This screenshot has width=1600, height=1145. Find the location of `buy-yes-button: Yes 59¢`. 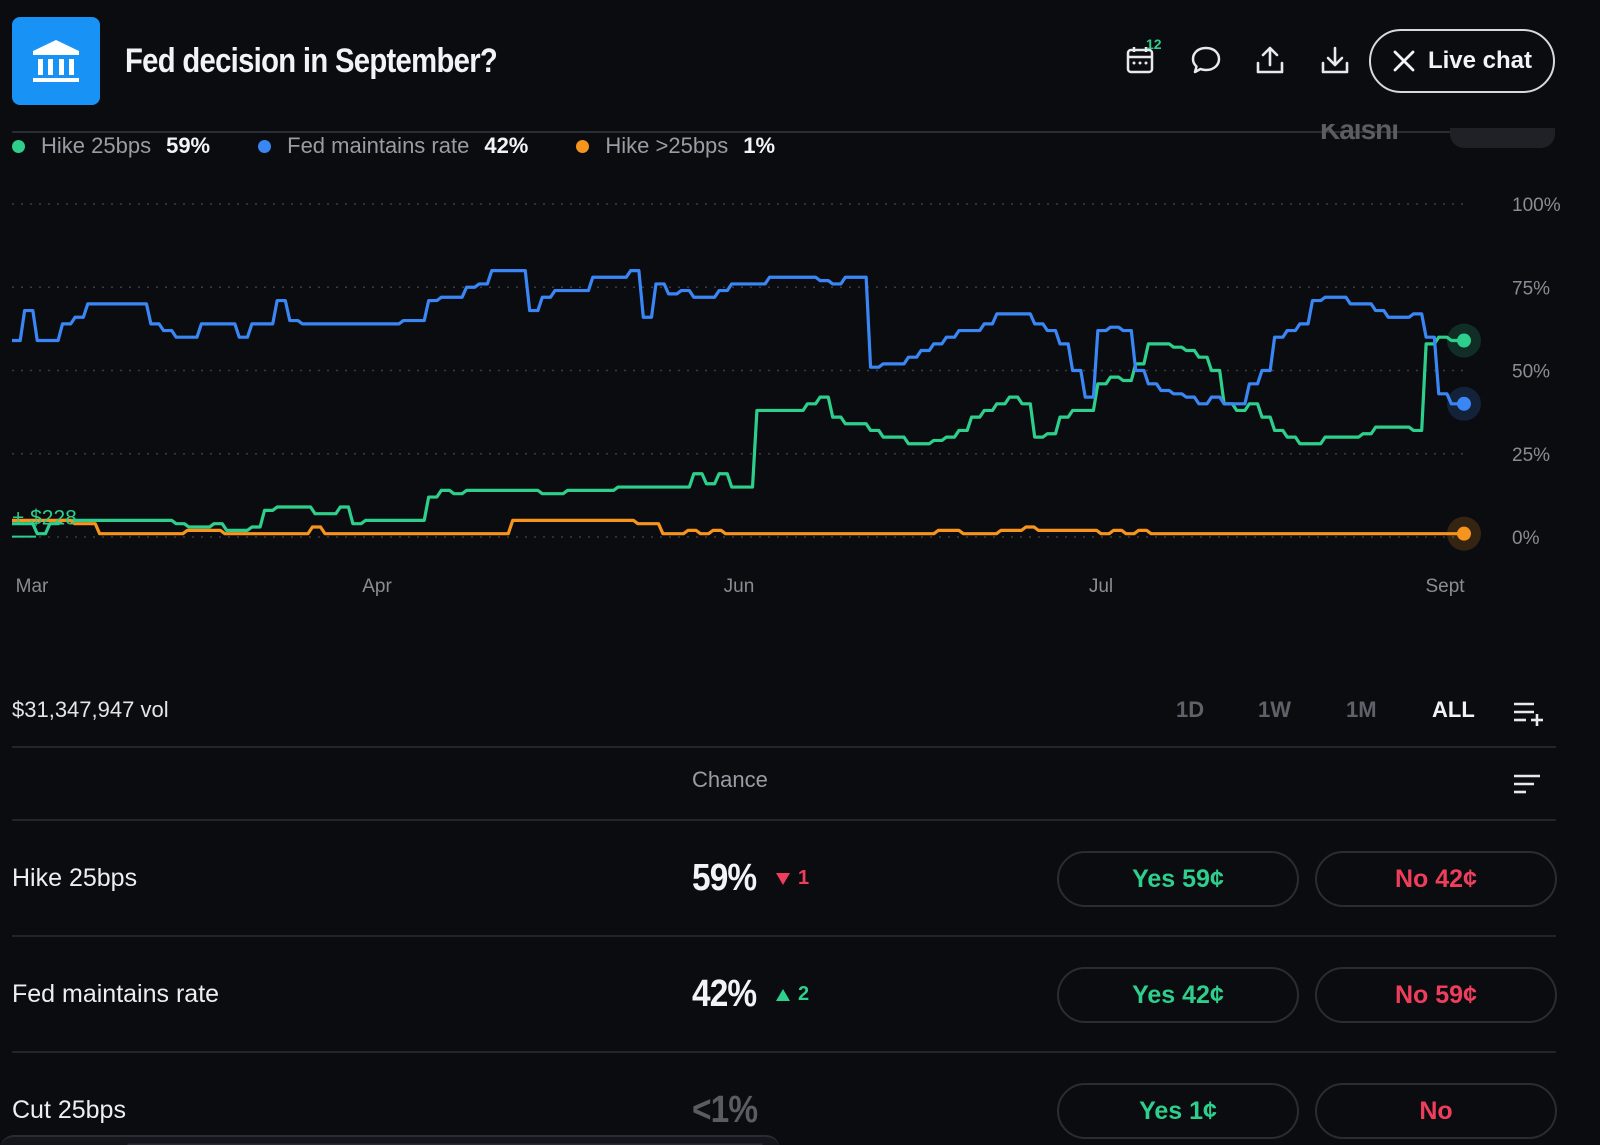

buy-yes-button: Yes 59¢ is located at coordinates (1178, 879).